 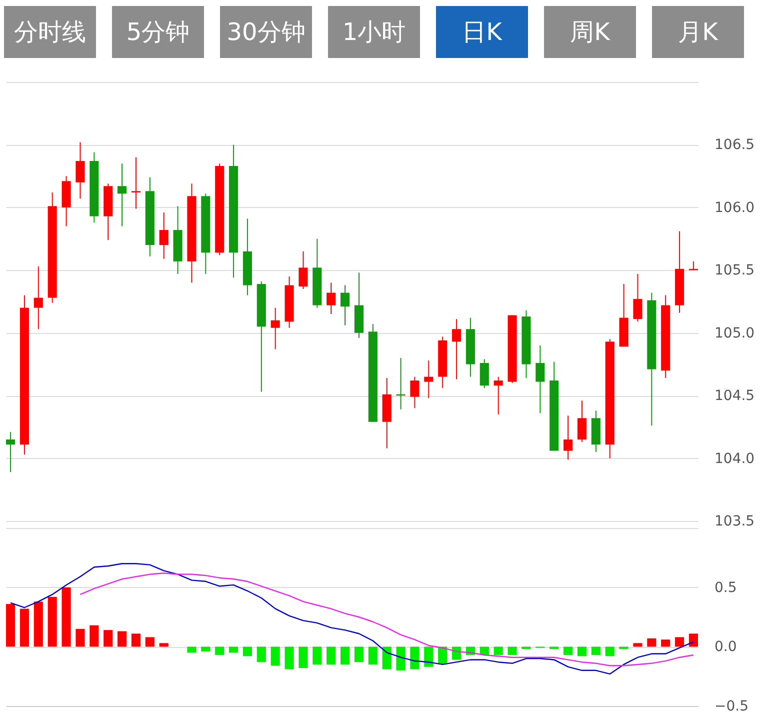 I want to click on y-tick-label: 105.0, so click(x=734, y=333).